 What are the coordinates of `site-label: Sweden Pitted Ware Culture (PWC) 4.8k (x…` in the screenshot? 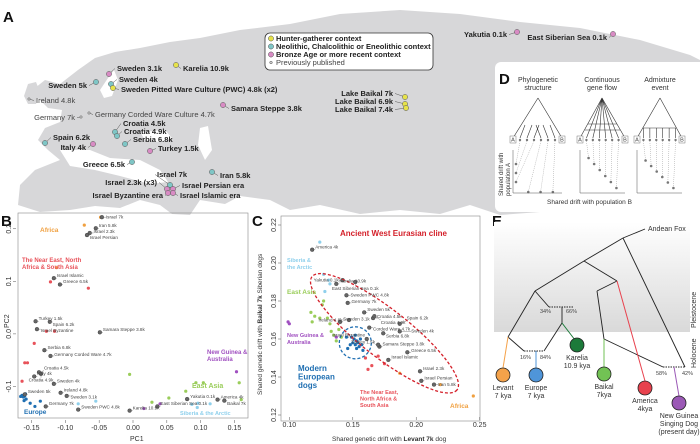 It's located at (199, 89).